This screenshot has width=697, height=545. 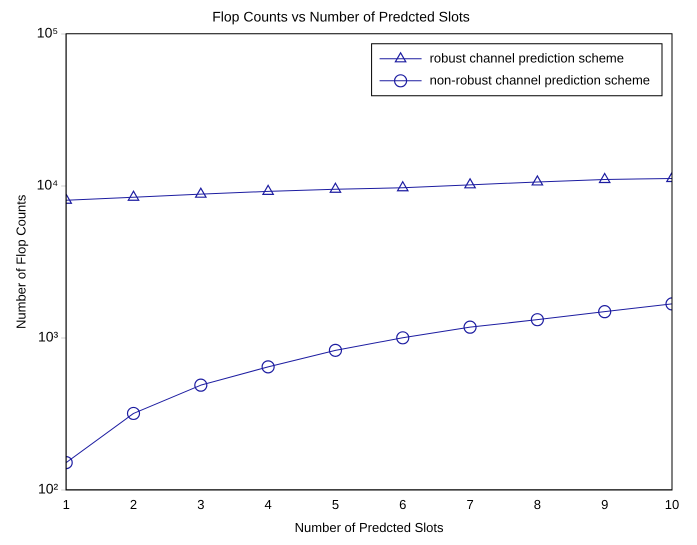 I want to click on x-tick-label: 1, so click(x=66, y=504).